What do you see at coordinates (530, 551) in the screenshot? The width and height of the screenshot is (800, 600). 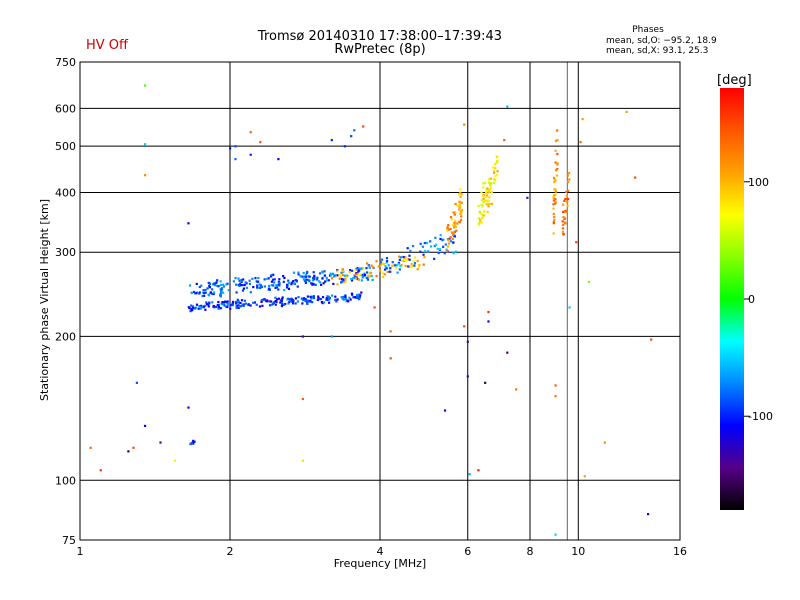 I see `x-tick-label: 8` at bounding box center [530, 551].